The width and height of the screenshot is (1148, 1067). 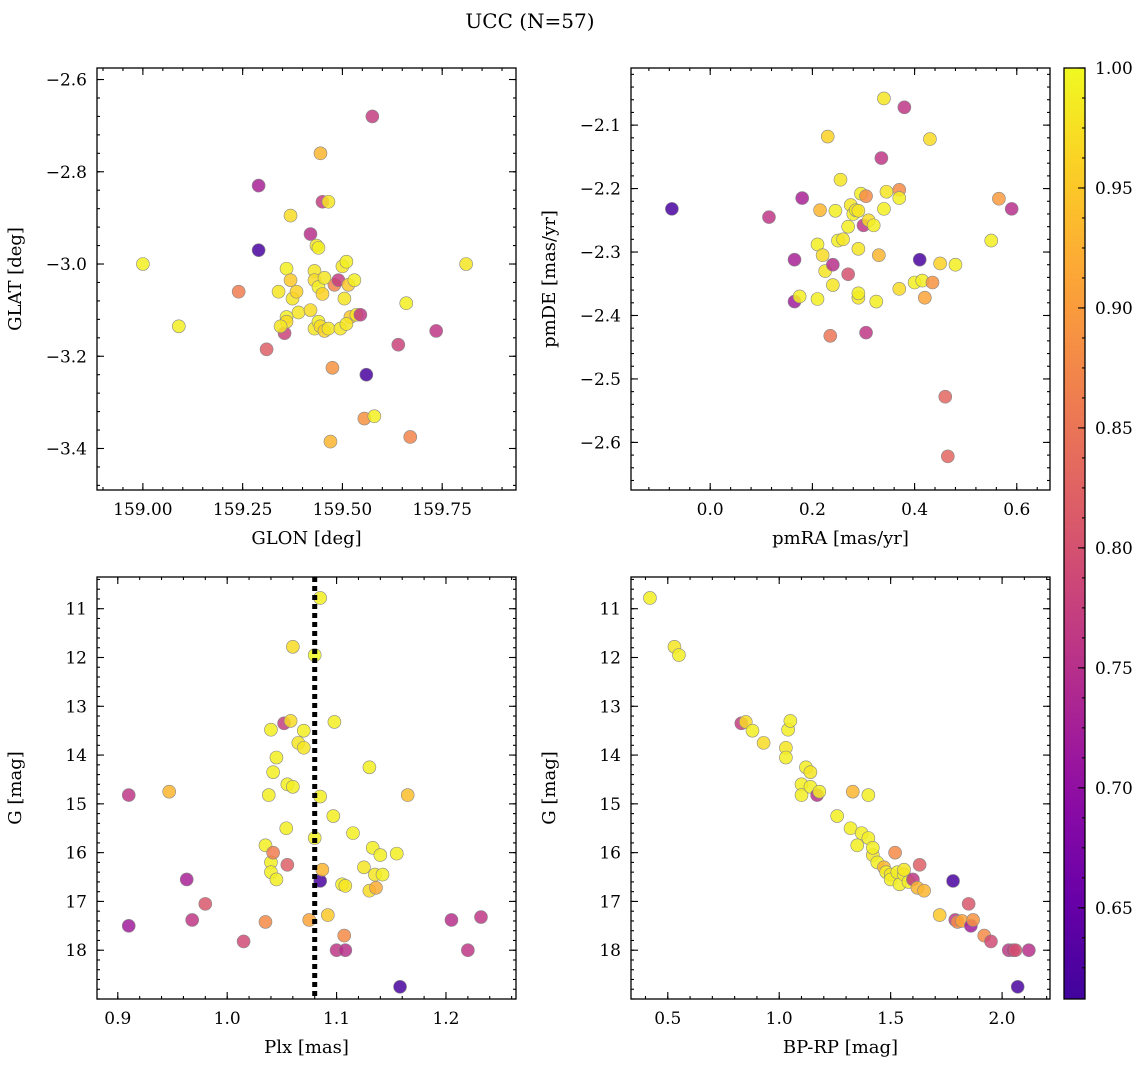 What do you see at coordinates (1114, 189) in the screenshot?
I see `colorbar-tick-label: 0.95` at bounding box center [1114, 189].